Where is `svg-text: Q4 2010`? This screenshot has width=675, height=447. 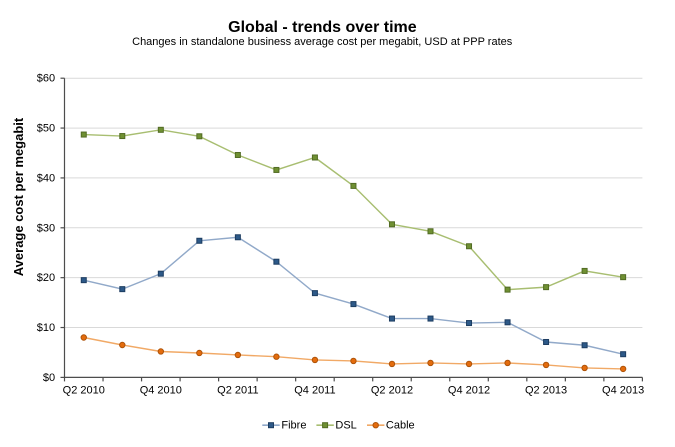 svg-text: Q4 2010 is located at coordinates (161, 391).